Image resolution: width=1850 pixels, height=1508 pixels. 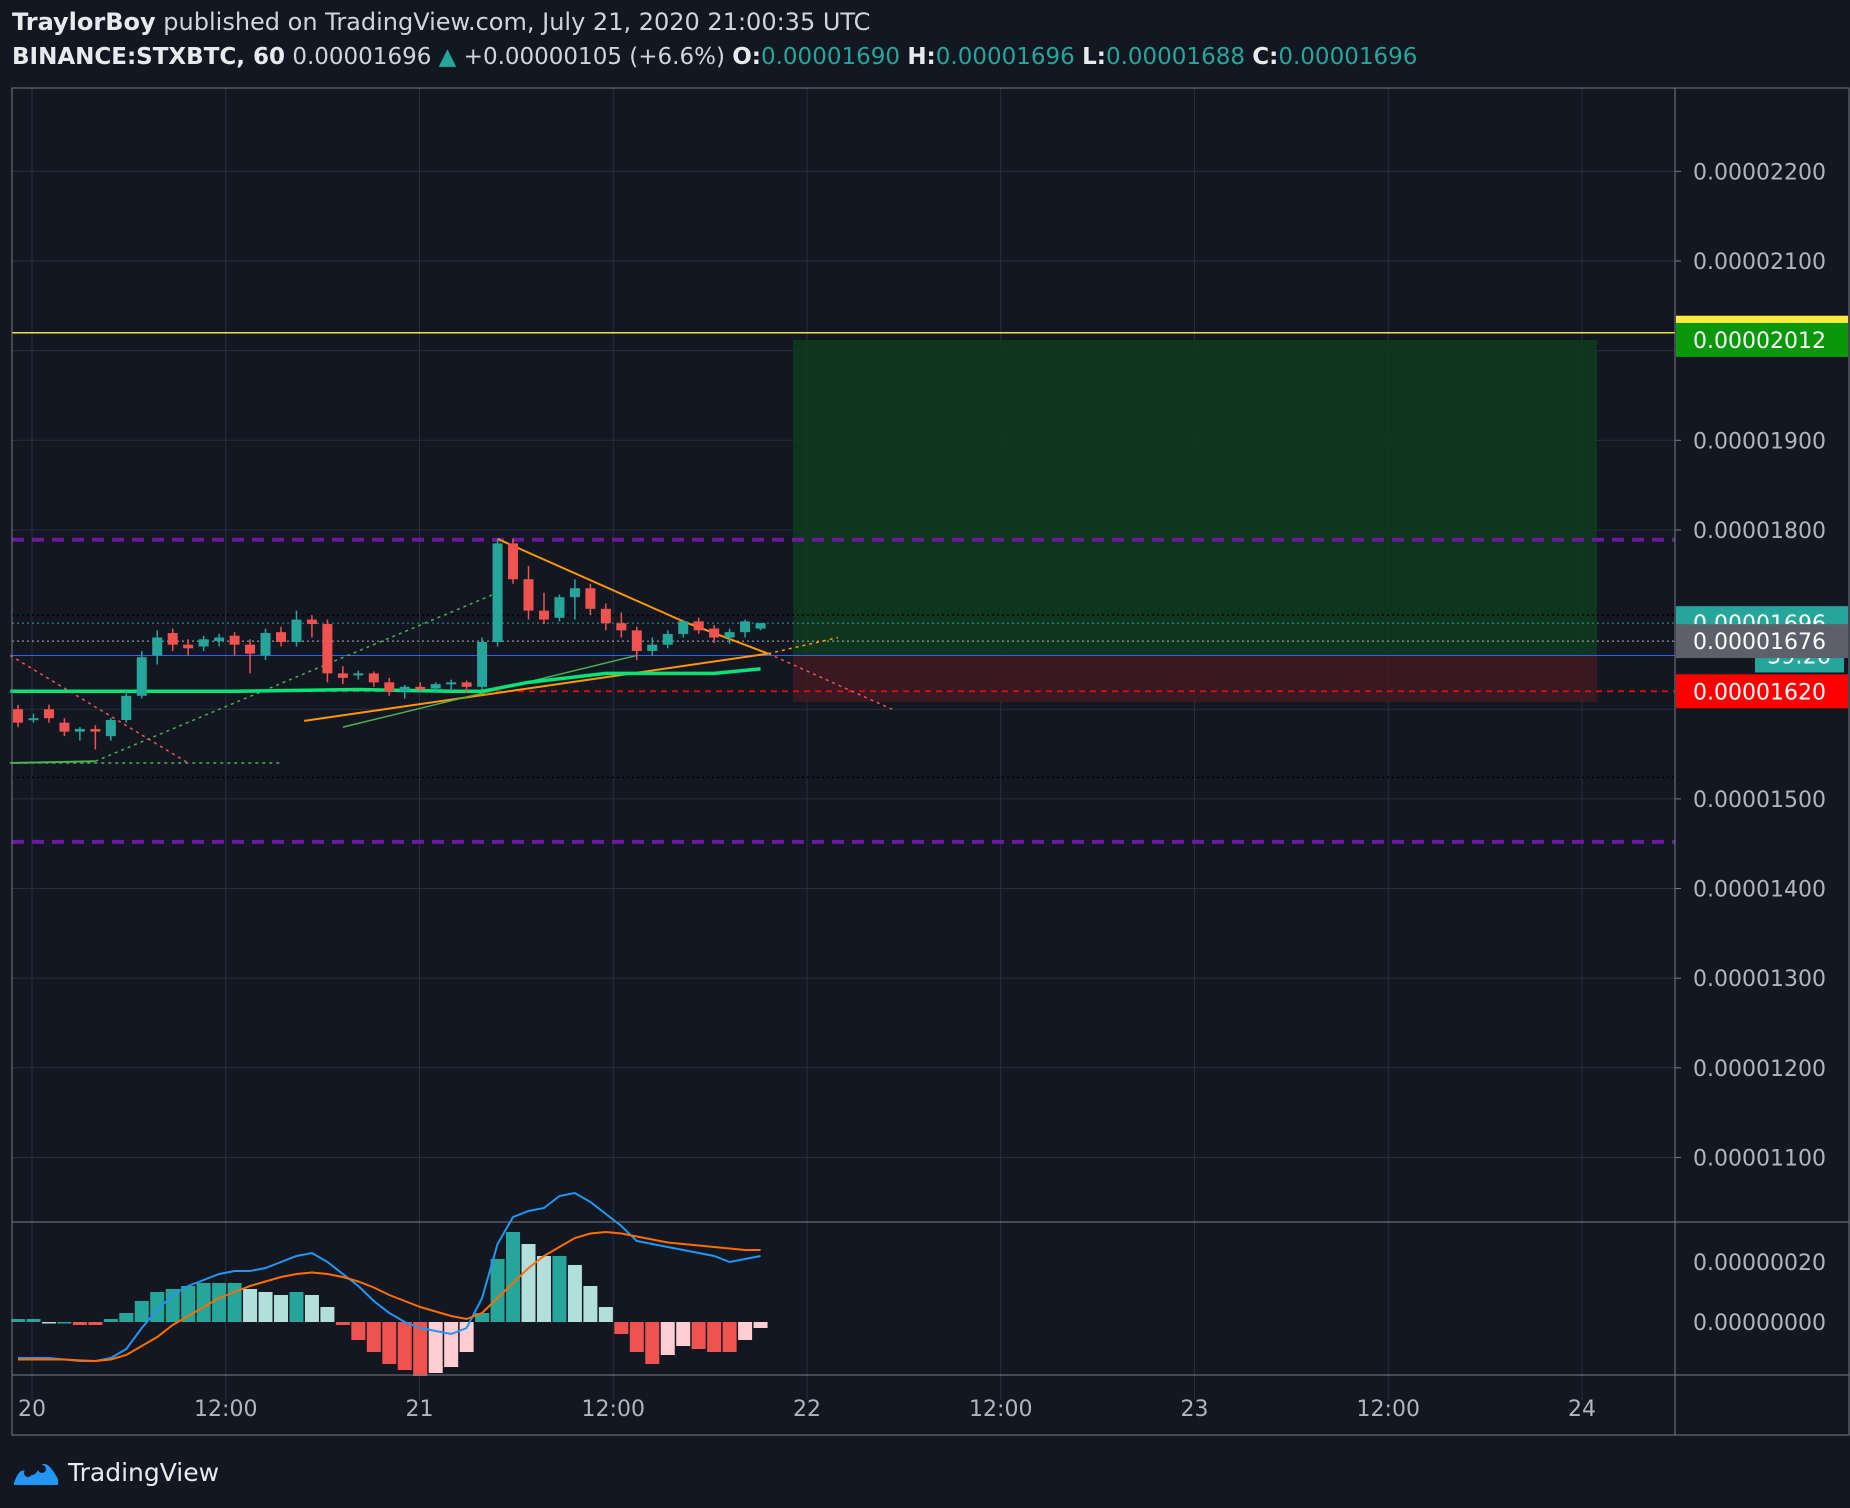 I want to click on price-tick-label: 0.00001300, so click(x=1759, y=979).